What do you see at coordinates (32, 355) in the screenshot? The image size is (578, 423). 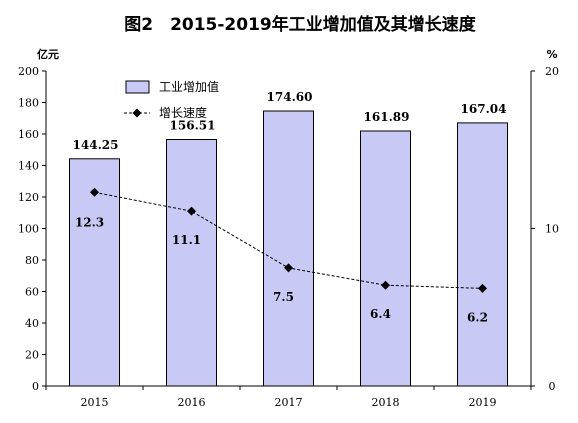 I see `left-tick-label: 20` at bounding box center [32, 355].